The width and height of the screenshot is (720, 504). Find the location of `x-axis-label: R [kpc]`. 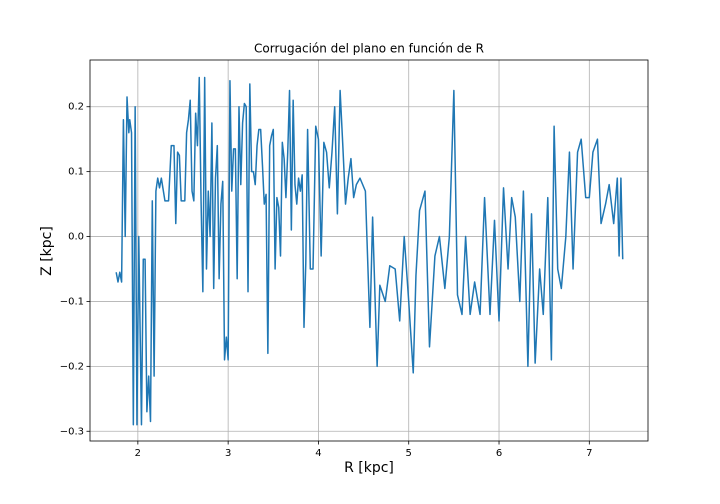

x-axis-label: R [kpc] is located at coordinates (369, 468).